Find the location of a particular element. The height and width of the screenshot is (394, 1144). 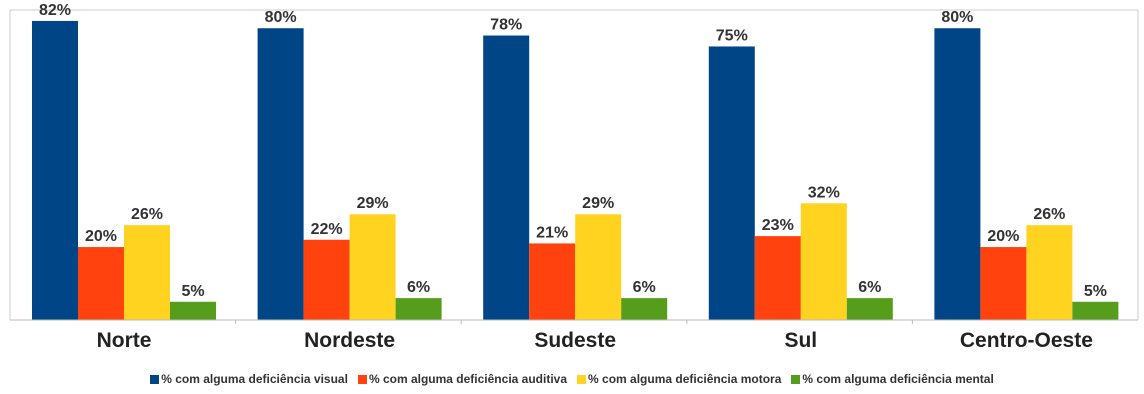

category-label: Centro-Oeste is located at coordinates (1026, 340).